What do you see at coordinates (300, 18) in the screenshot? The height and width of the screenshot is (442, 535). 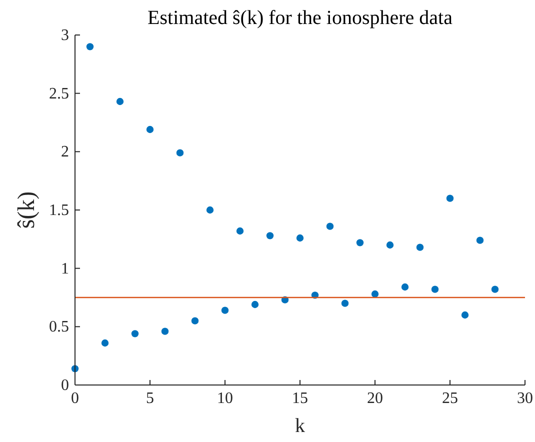 I see `chart-title: Estimated ŝ(k) for the ionosphere data` at bounding box center [300, 18].